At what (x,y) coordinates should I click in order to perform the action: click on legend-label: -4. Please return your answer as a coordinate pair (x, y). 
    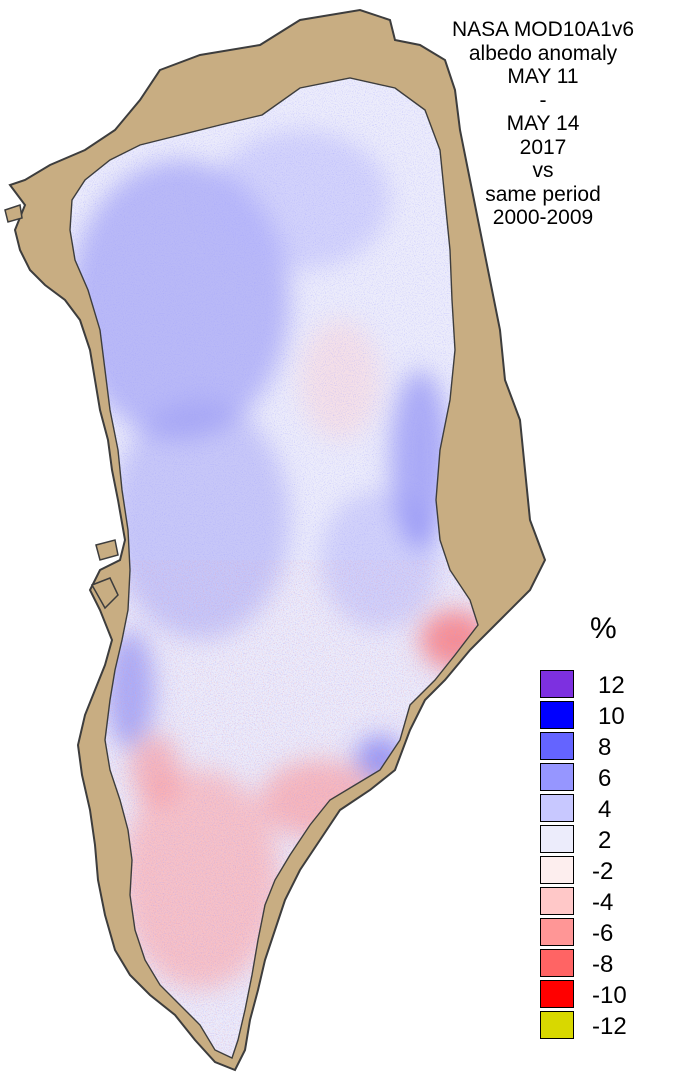
    Looking at the image, I should click on (603, 902).